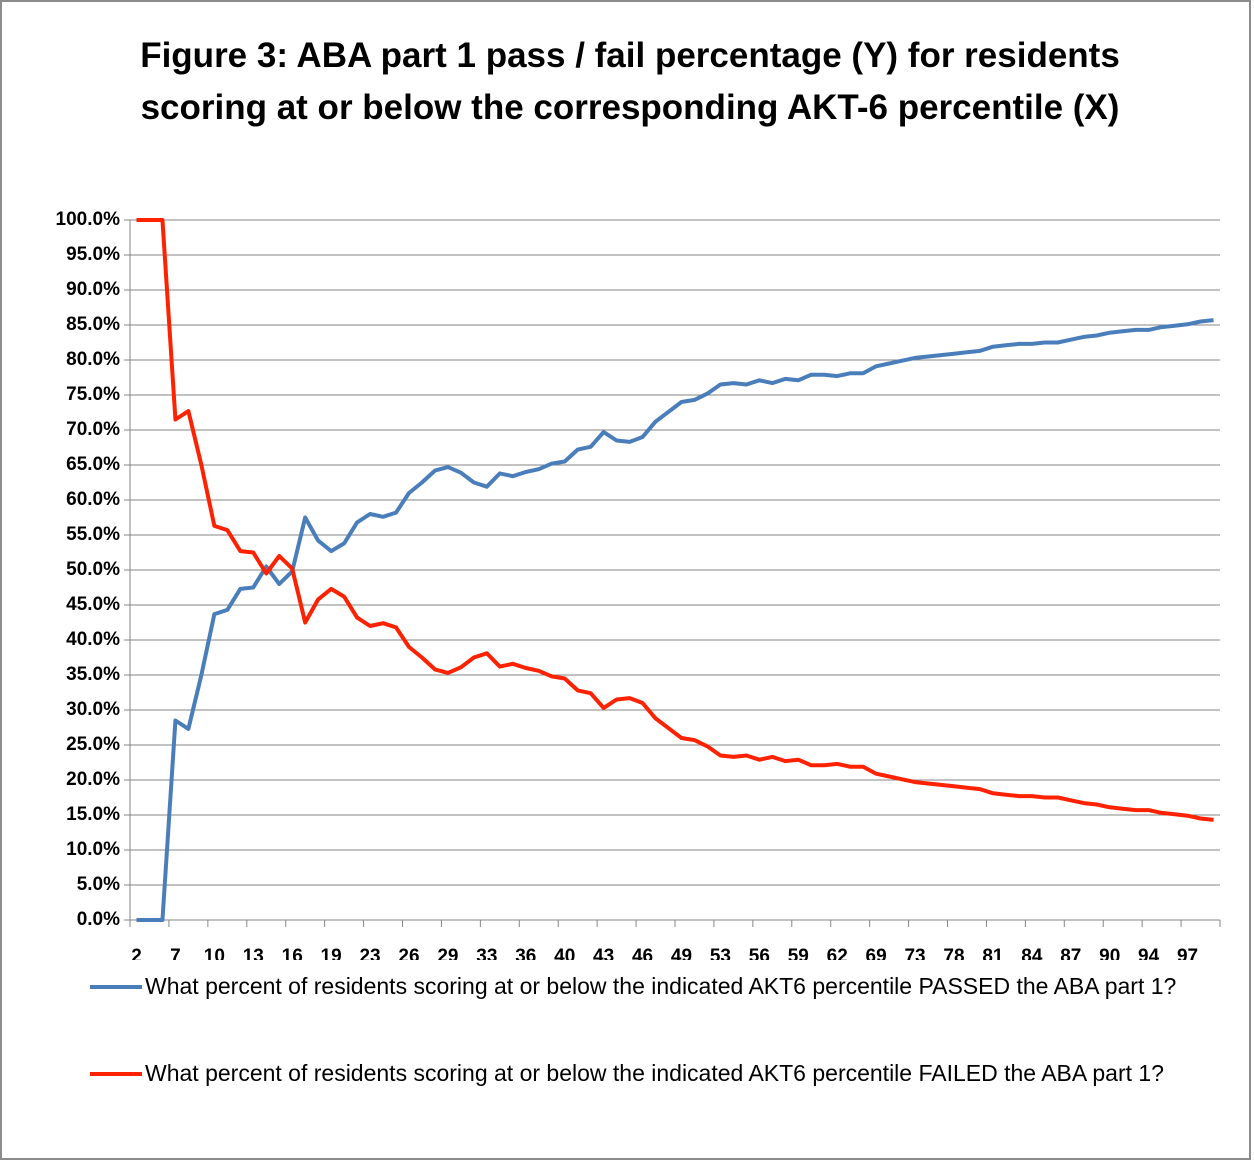 This screenshot has height=1160, width=1254. Describe the element at coordinates (1187, 953) in the screenshot. I see `x-tick-label: 97` at that location.